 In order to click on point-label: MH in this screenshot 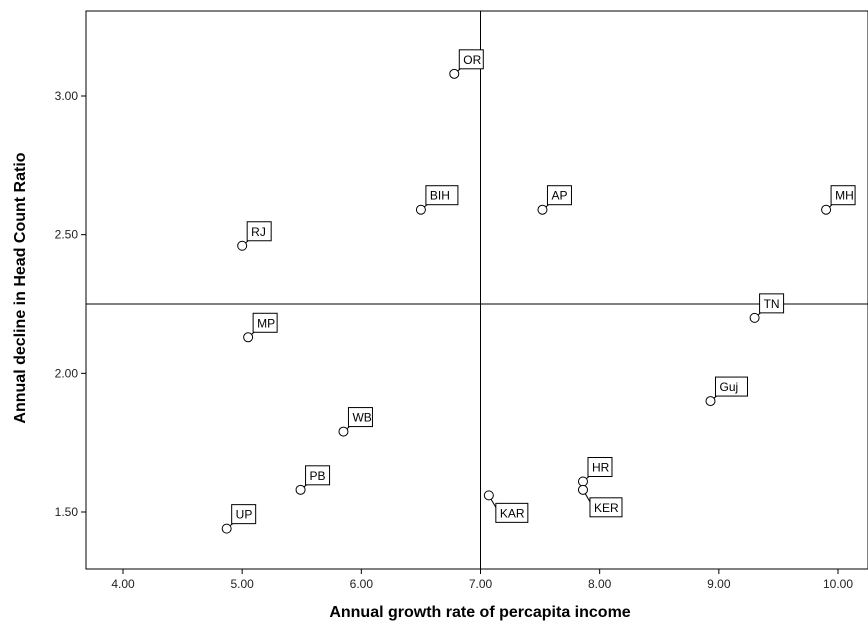, I will do `click(844, 196)`.